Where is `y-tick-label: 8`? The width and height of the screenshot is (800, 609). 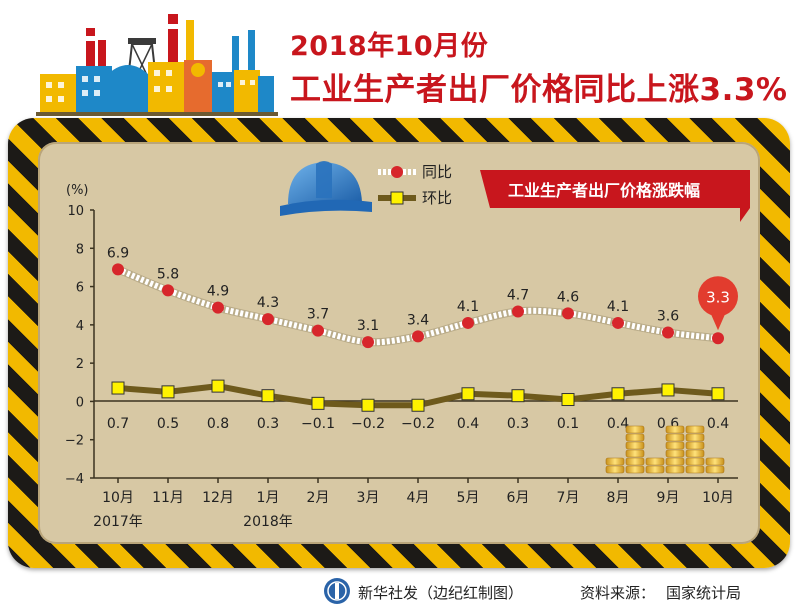
y-tick-label: 8 is located at coordinates (80, 249).